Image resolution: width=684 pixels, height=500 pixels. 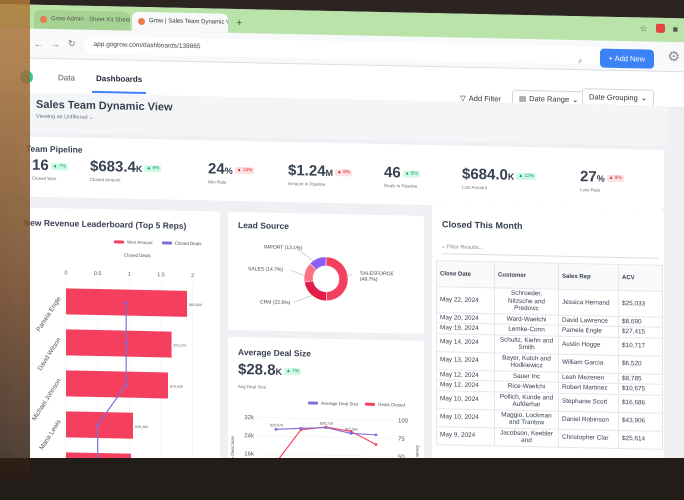 What do you see at coordinates (231, 172) in the screenshot?
I see `kpi-item: 24% ▲ 15% Win Rate` at bounding box center [231, 172].